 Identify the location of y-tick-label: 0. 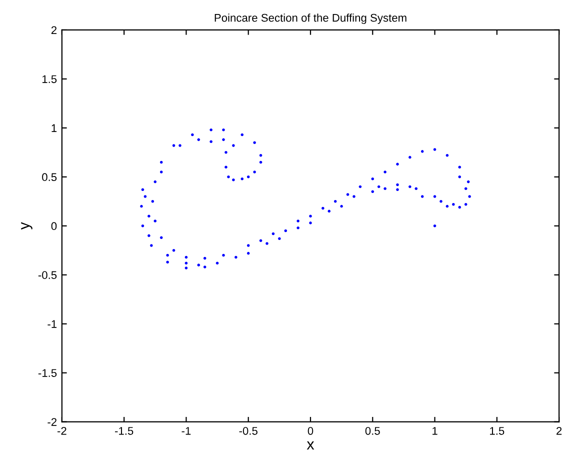
(54, 226).